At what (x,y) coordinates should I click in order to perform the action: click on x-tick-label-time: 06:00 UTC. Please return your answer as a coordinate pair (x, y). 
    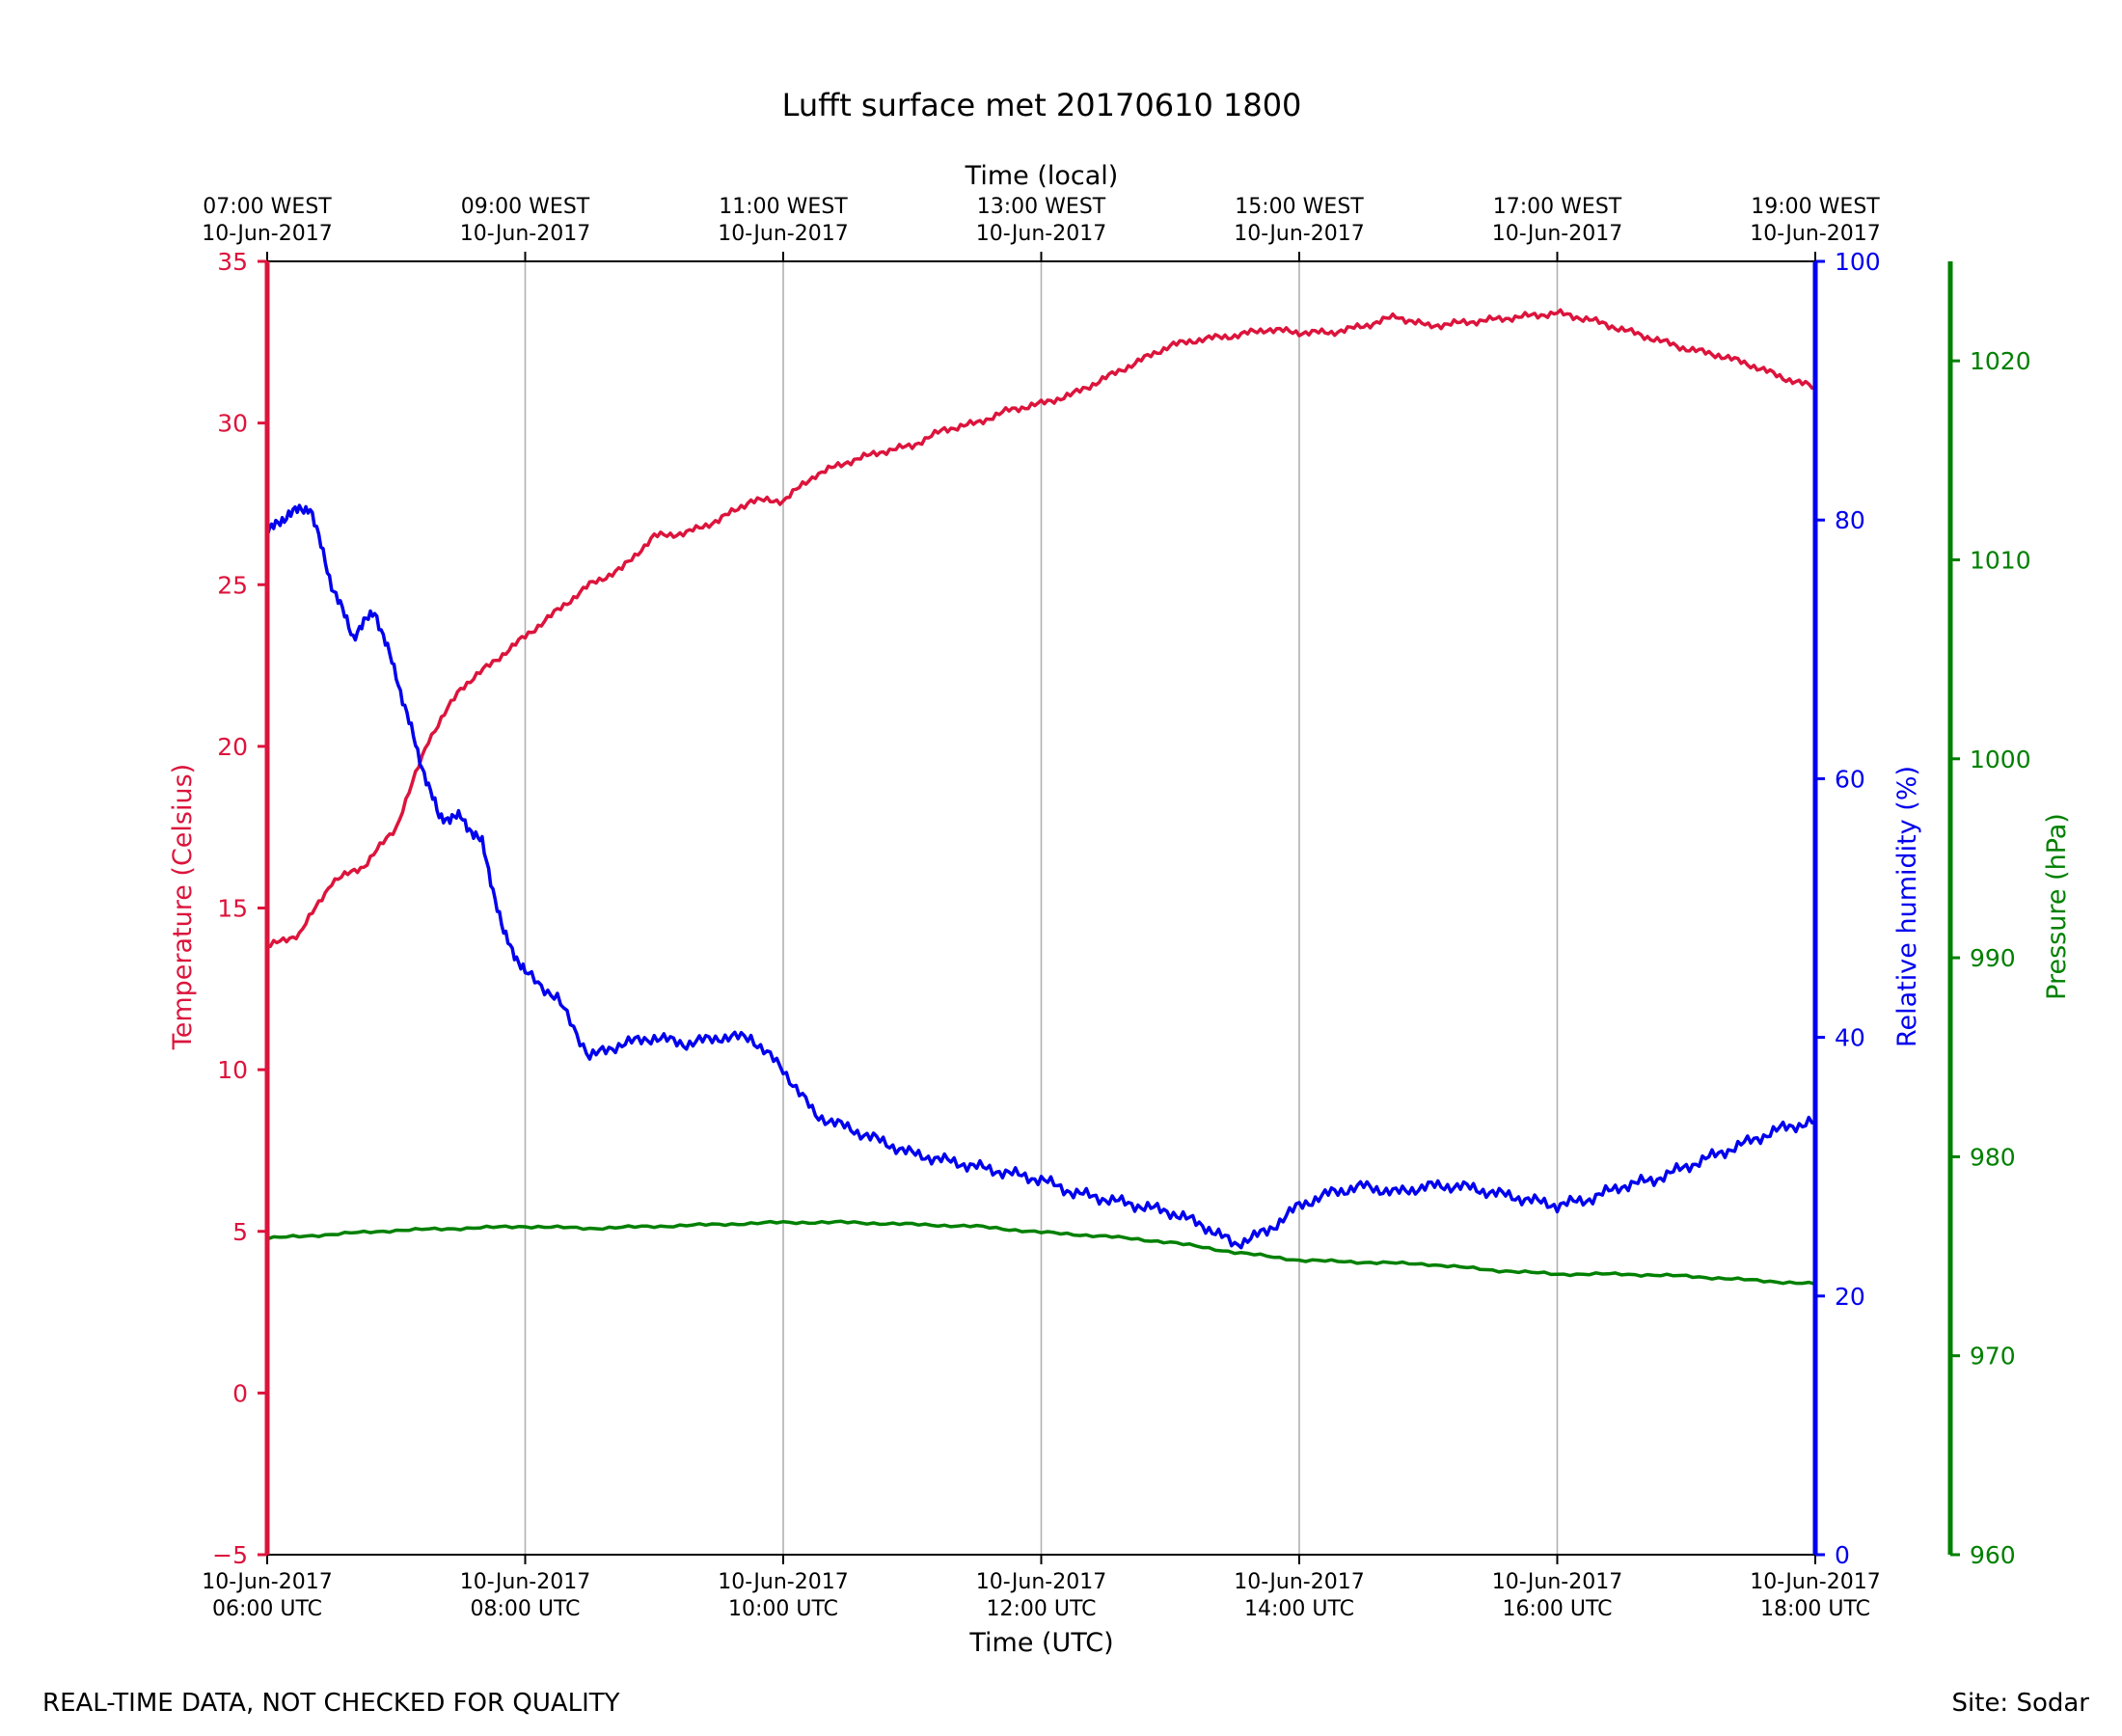
    Looking at the image, I should click on (267, 1609).